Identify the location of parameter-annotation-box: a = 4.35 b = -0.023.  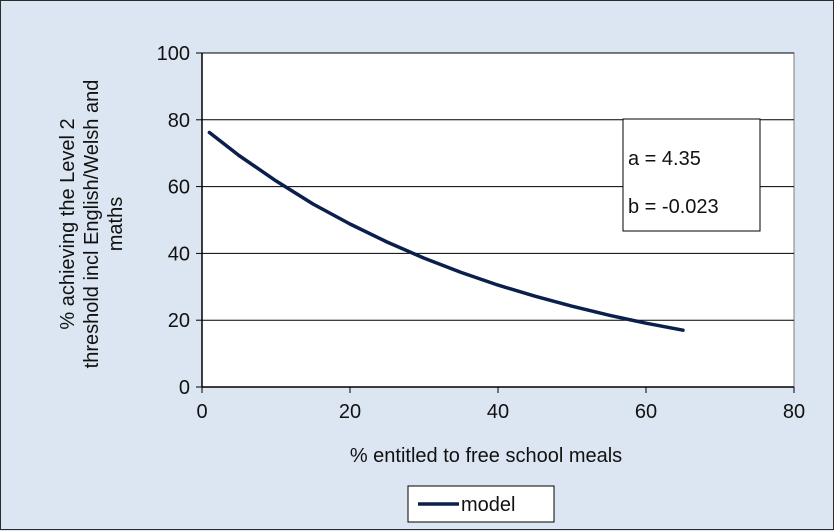
(691, 175).